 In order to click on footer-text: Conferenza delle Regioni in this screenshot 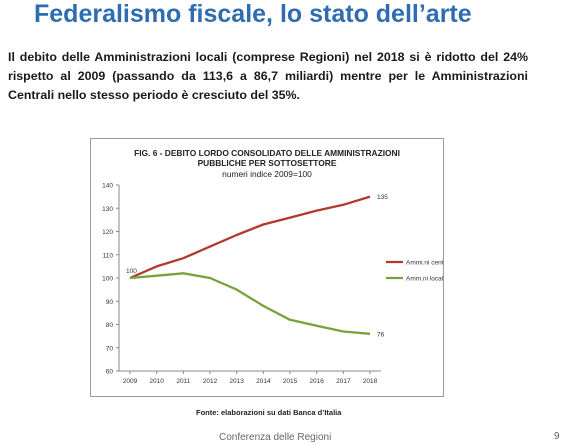, I will do `click(275, 437)`.